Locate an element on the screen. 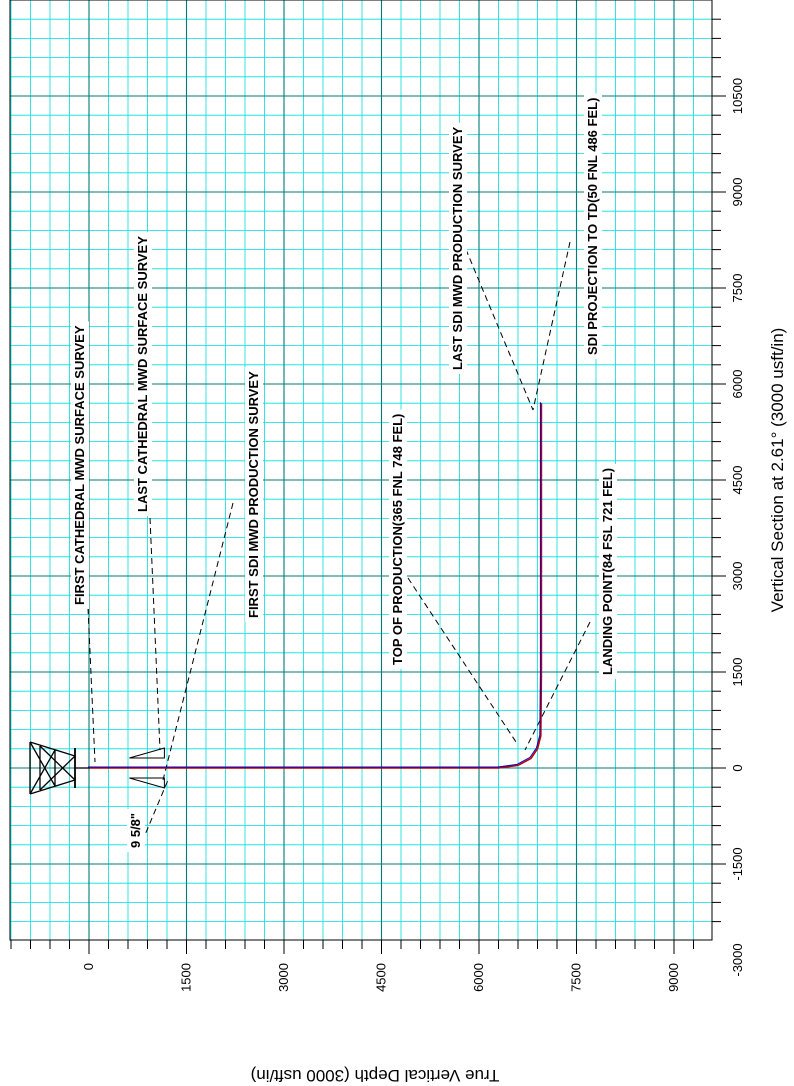 This screenshot has height=1086, width=794. annotation-text: FIRST CATHEDRAL MWD SURFACE SURVEY is located at coordinates (79, 465).